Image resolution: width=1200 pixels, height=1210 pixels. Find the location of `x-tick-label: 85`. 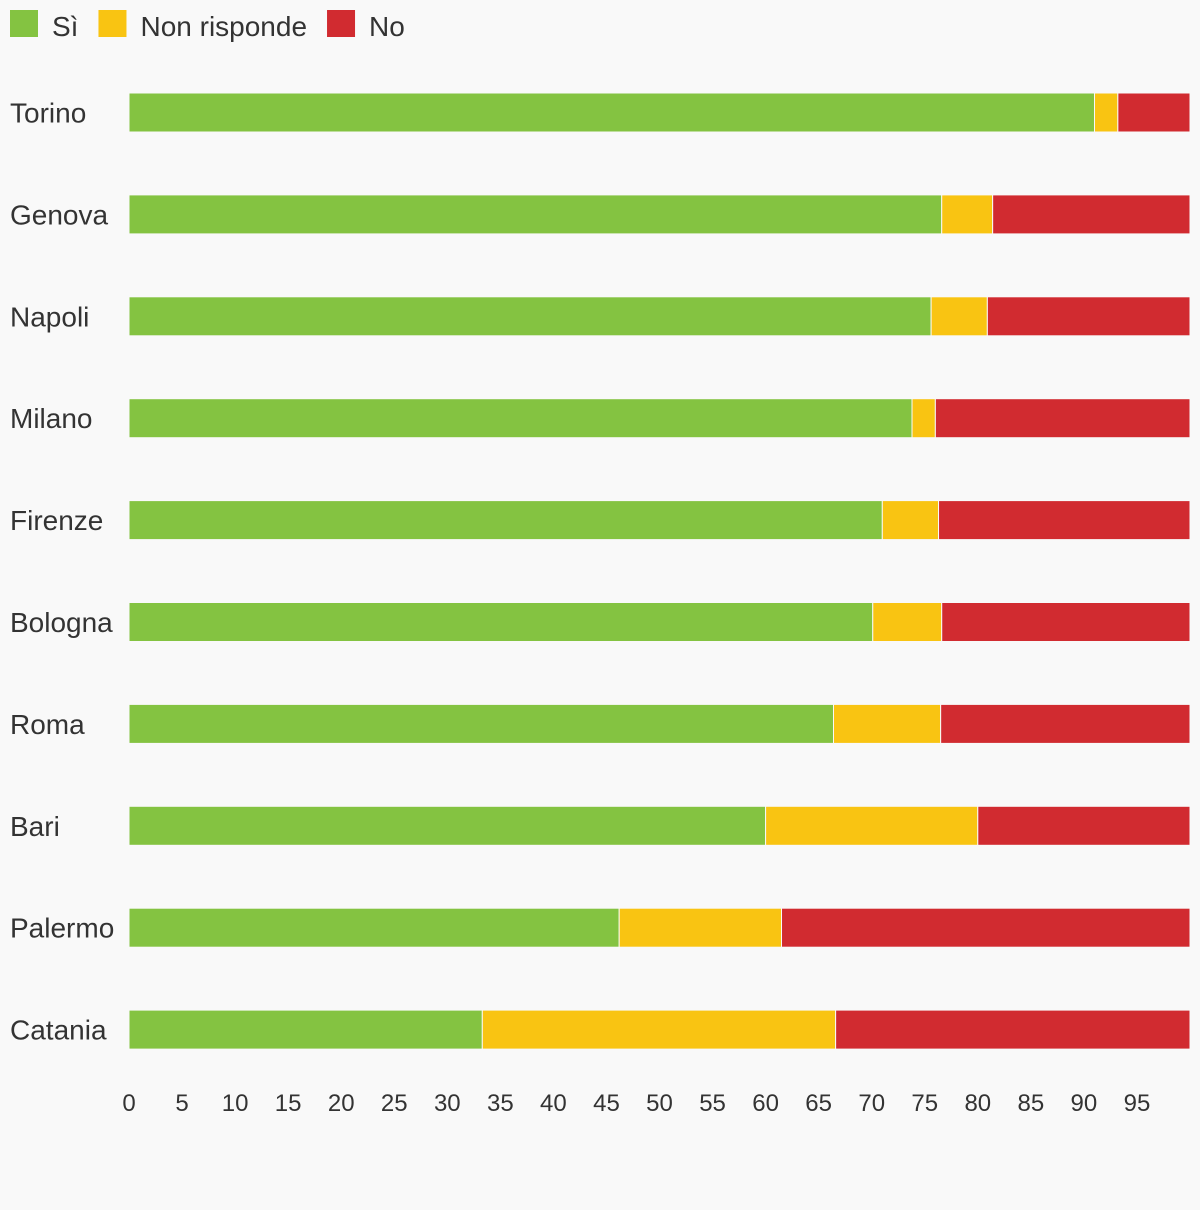

x-tick-label: 85 is located at coordinates (1030, 1103).